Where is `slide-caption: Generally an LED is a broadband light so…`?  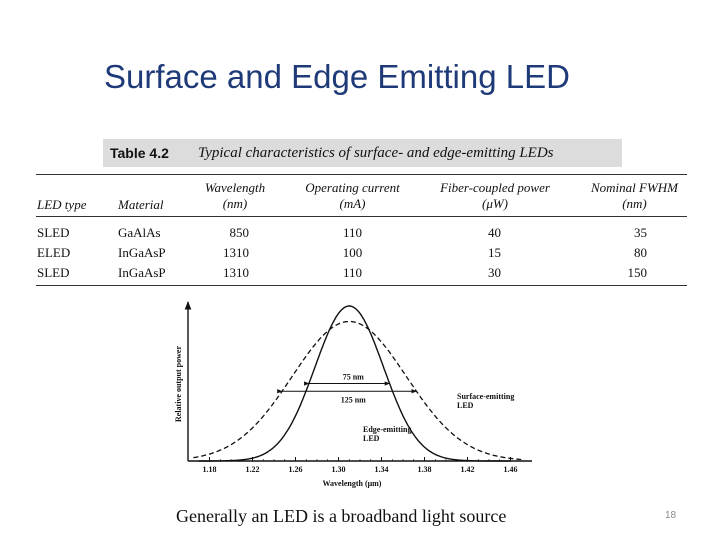
slide-caption: Generally an LED is a broadband light so… is located at coordinates (341, 516).